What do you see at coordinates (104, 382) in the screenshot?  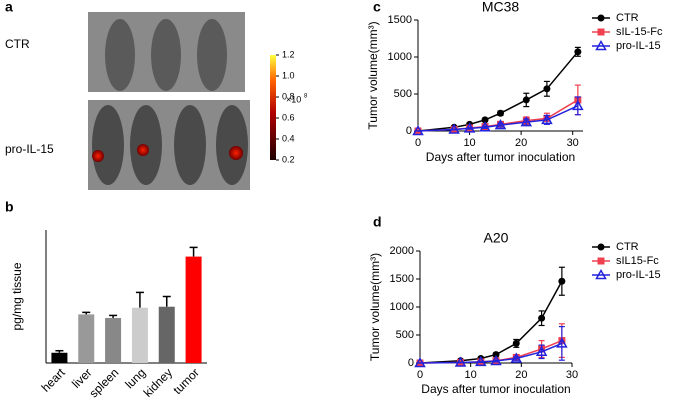 I see `x-tick-label: spleen` at bounding box center [104, 382].